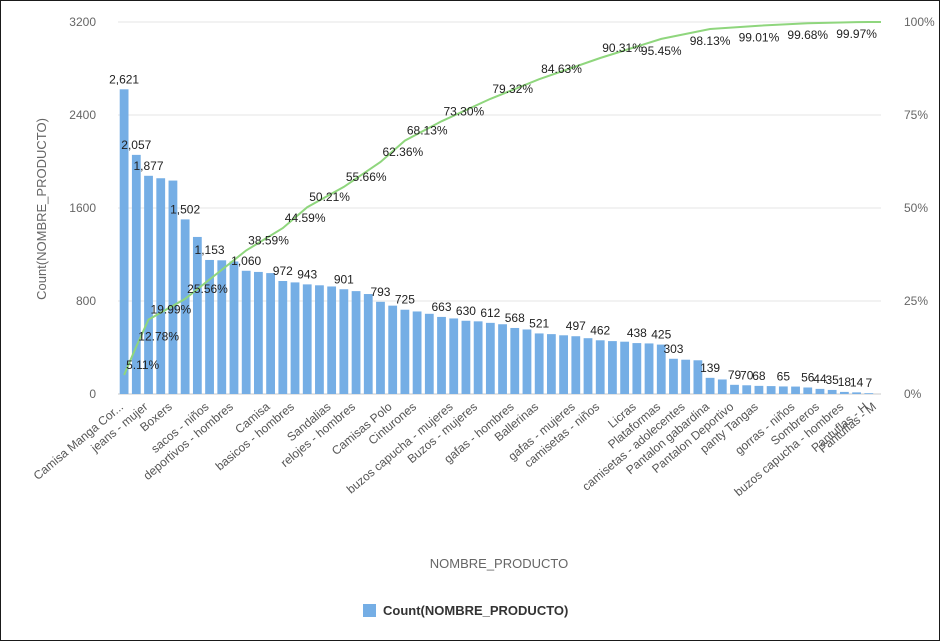 The image size is (940, 641). I want to click on bar-data-label: 1,877, so click(149, 166).